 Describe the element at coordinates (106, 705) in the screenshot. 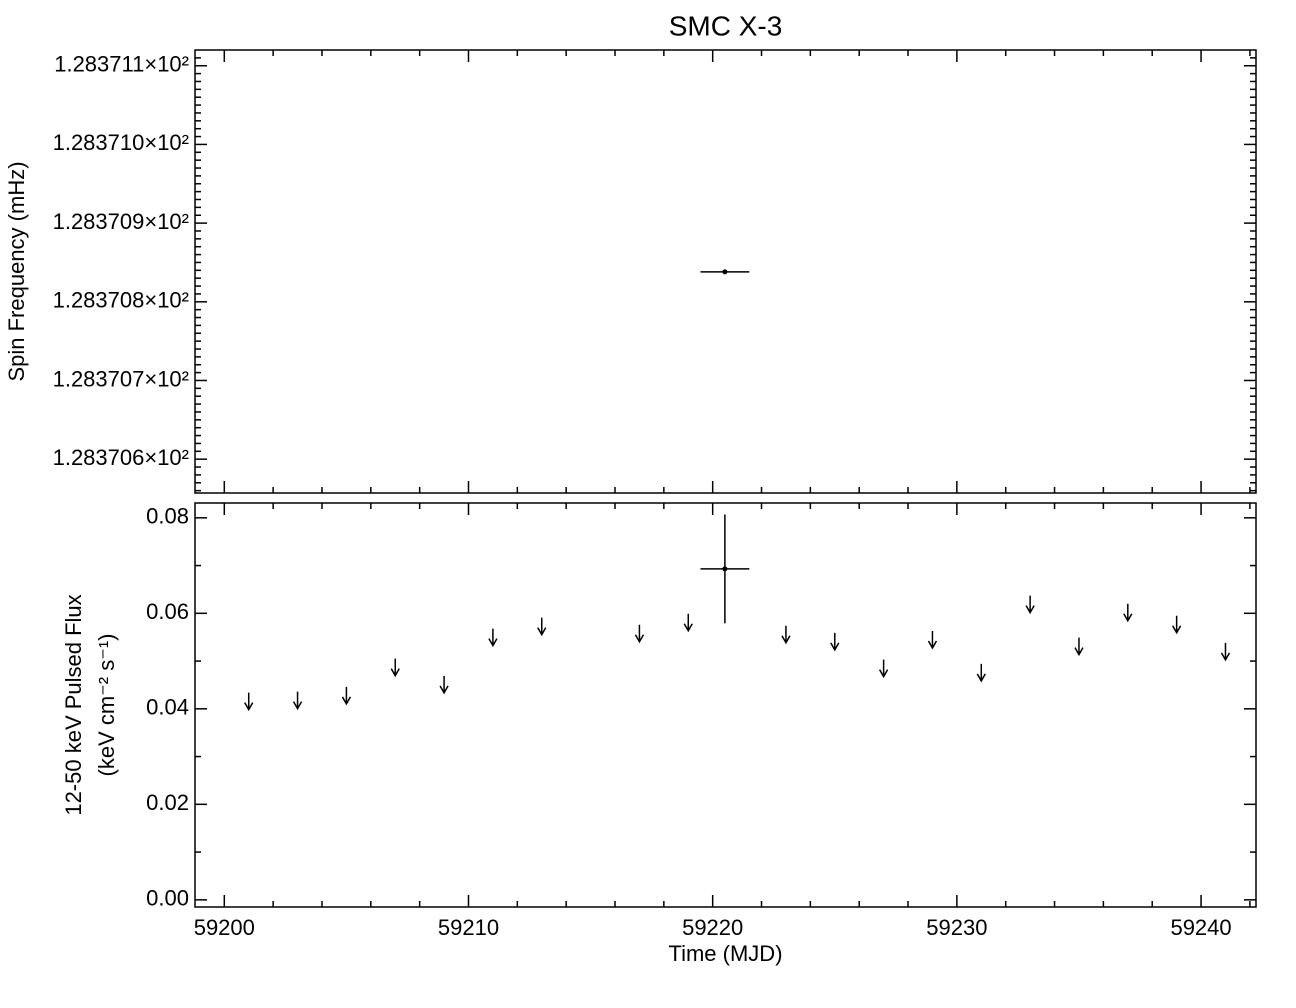

I see `y-axis-label: (keV cm⁻² s⁻¹)` at that location.